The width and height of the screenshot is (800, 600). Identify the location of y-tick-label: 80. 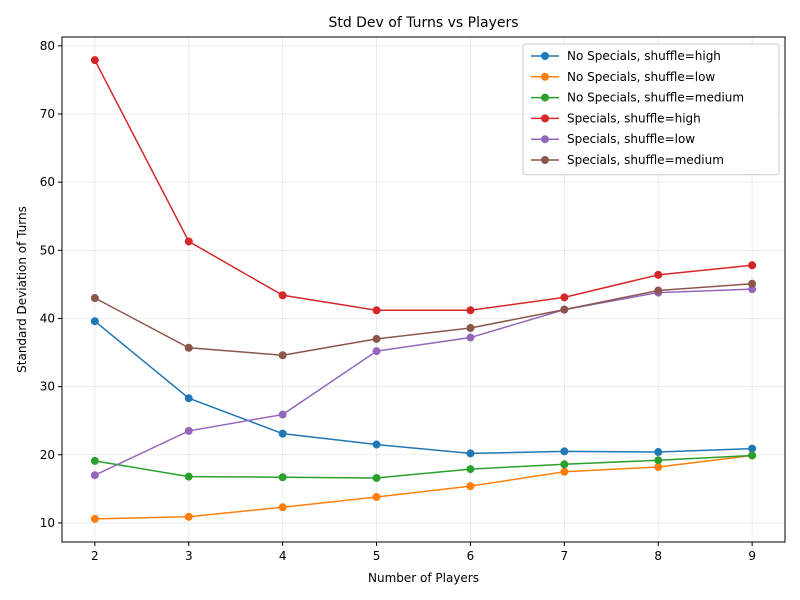
(47, 46).